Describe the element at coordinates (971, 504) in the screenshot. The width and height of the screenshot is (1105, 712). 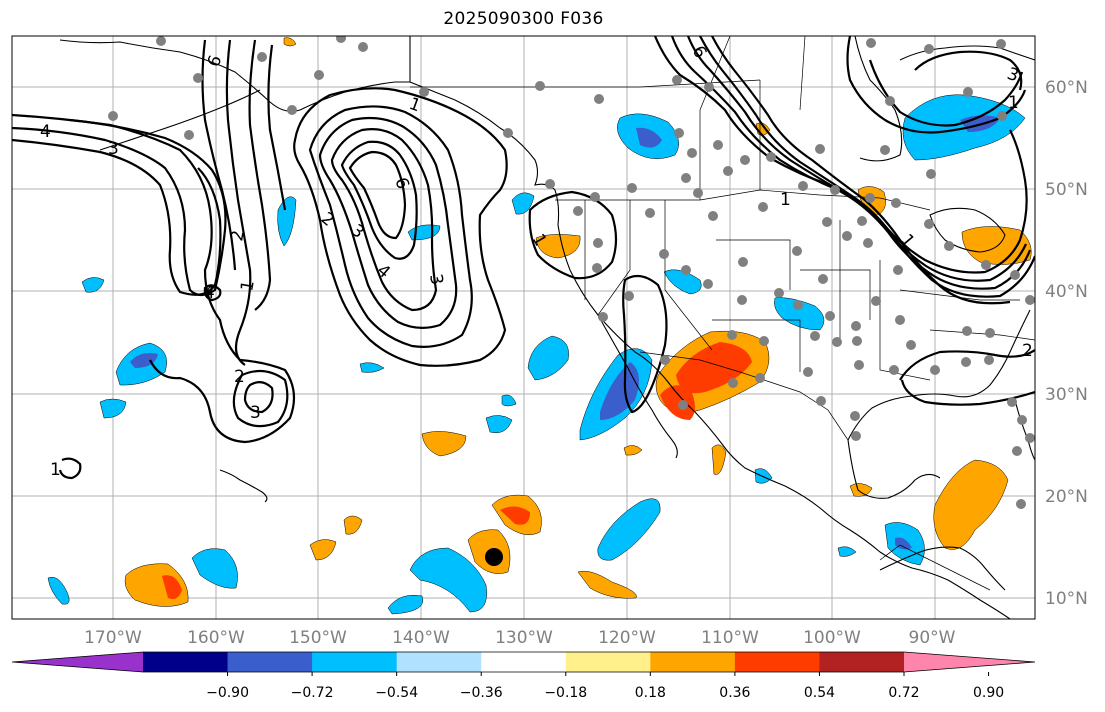
I see `shade-orange-caribbean` at that location.